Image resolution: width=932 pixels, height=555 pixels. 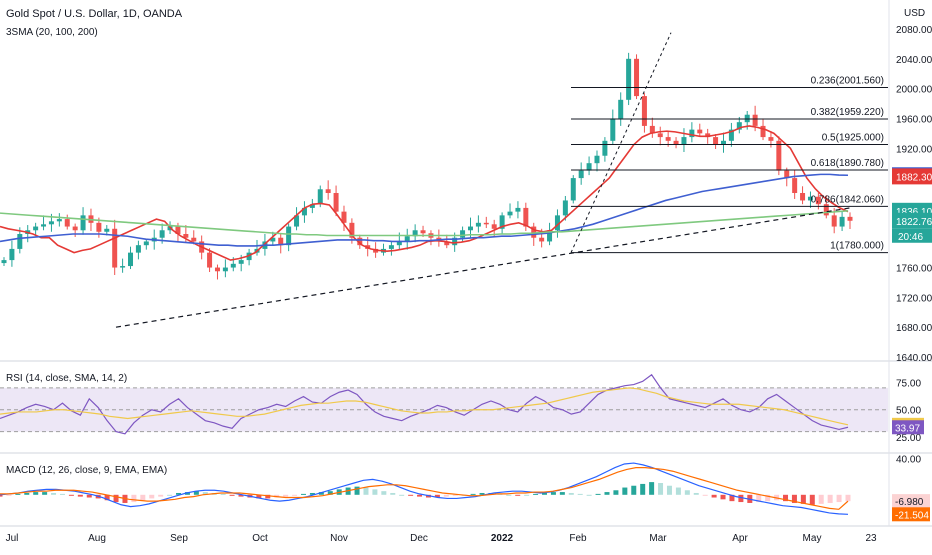 I want to click on sma-legend: 3SMA (20, 100, 200), so click(x=52, y=32).